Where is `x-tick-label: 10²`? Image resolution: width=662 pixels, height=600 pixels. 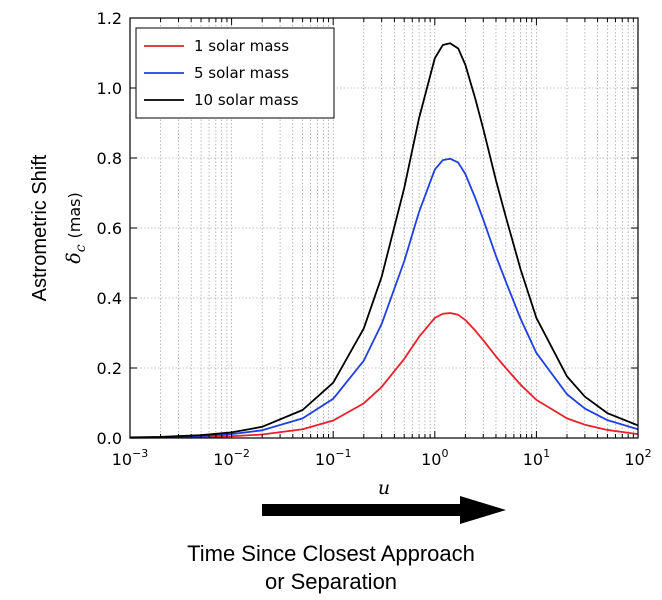 x-tick-label: 10² is located at coordinates (637, 458).